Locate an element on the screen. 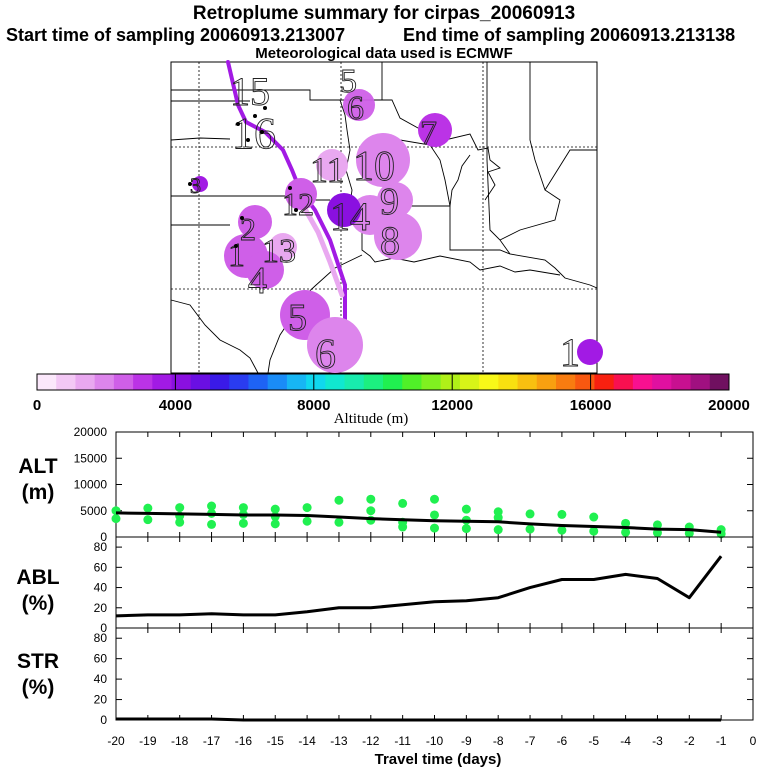 This screenshot has height=768, width=768. start-time-label: Start time of sampling 20060913.213007 is located at coordinates (176, 35).